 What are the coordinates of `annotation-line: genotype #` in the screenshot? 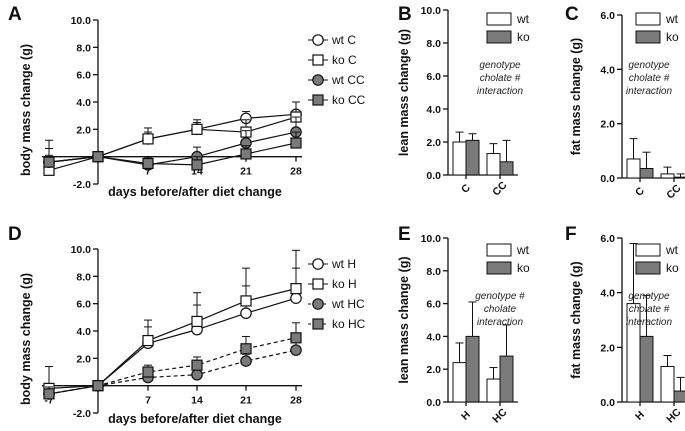 It's located at (500, 296).